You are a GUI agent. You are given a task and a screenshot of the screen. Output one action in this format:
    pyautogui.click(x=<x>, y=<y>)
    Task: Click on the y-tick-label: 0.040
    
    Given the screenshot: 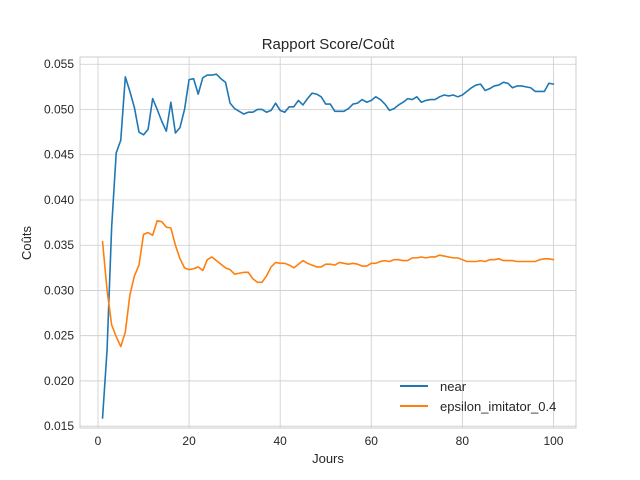 What is the action you would take?
    pyautogui.click(x=59, y=200)
    